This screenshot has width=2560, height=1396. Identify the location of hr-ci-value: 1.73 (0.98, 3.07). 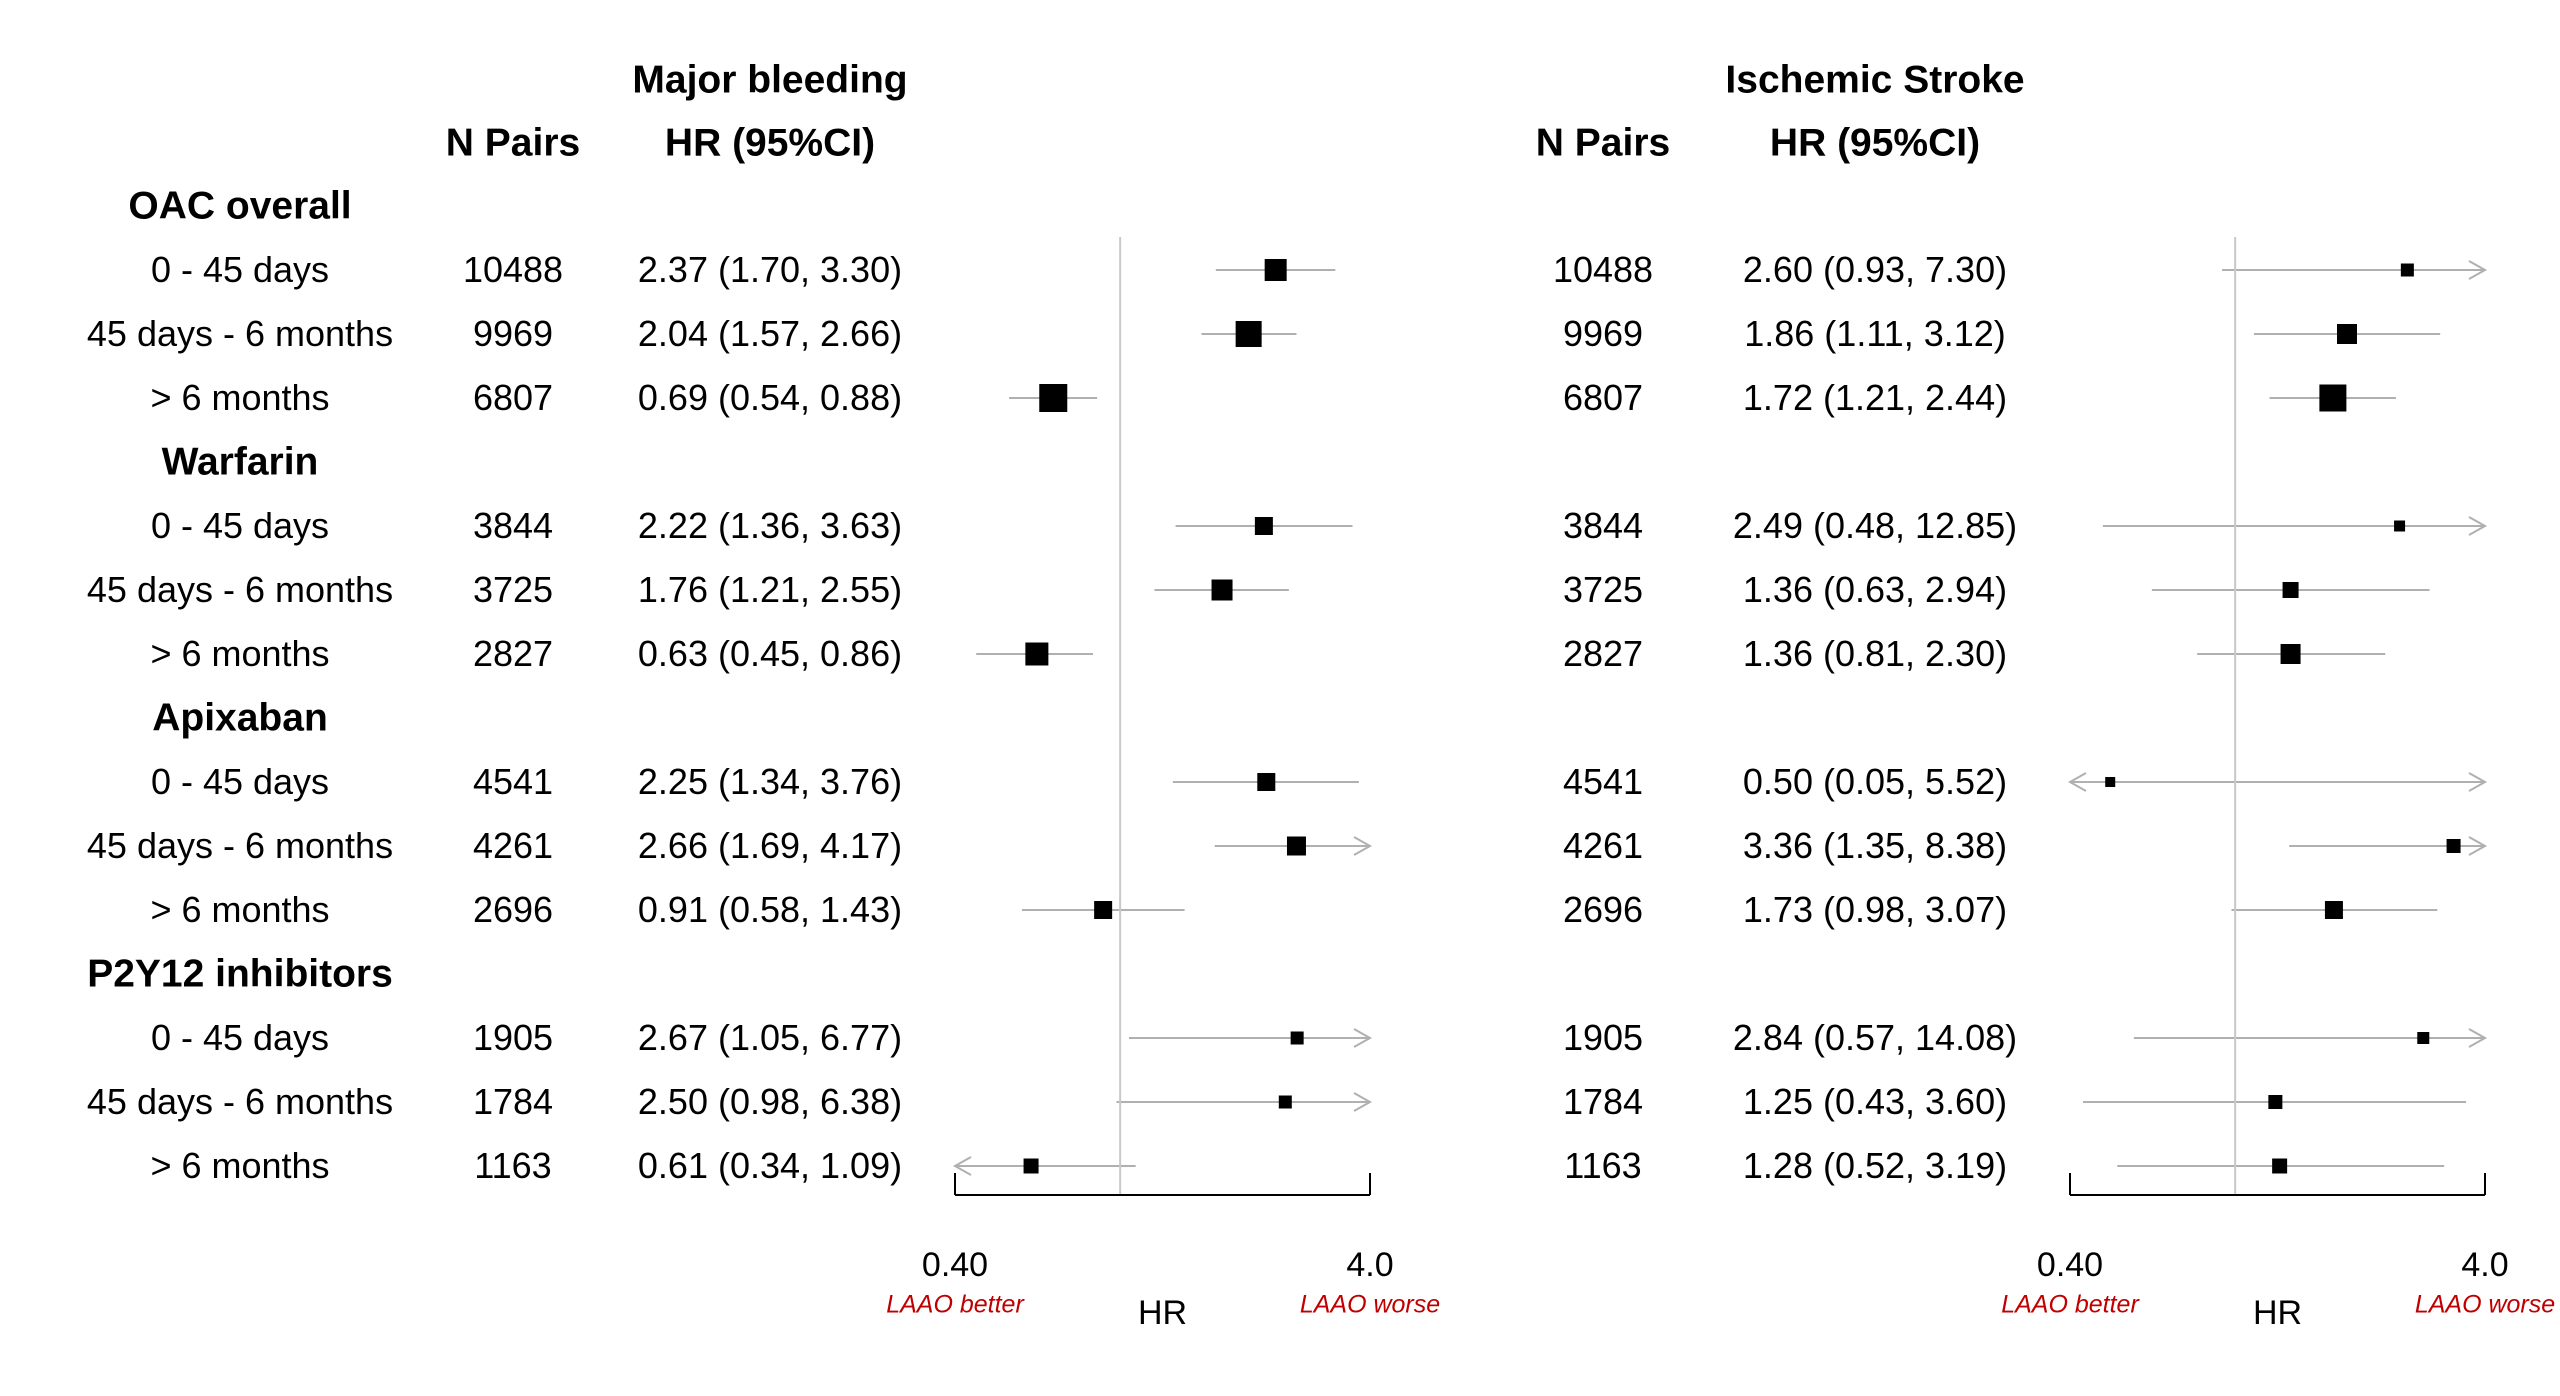
(1875, 909).